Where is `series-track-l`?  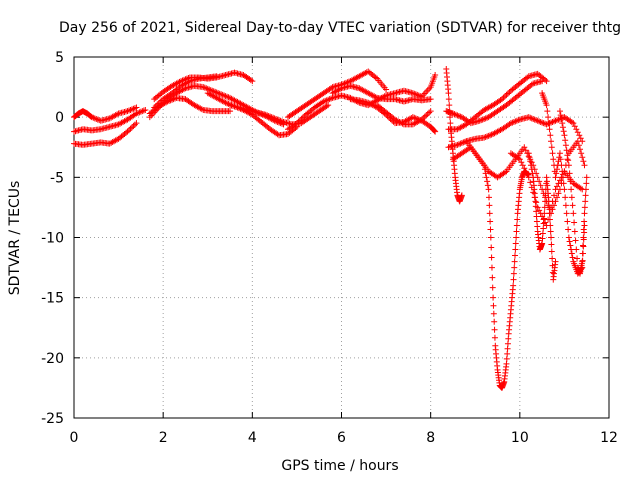 series-track-l is located at coordinates (381, 93).